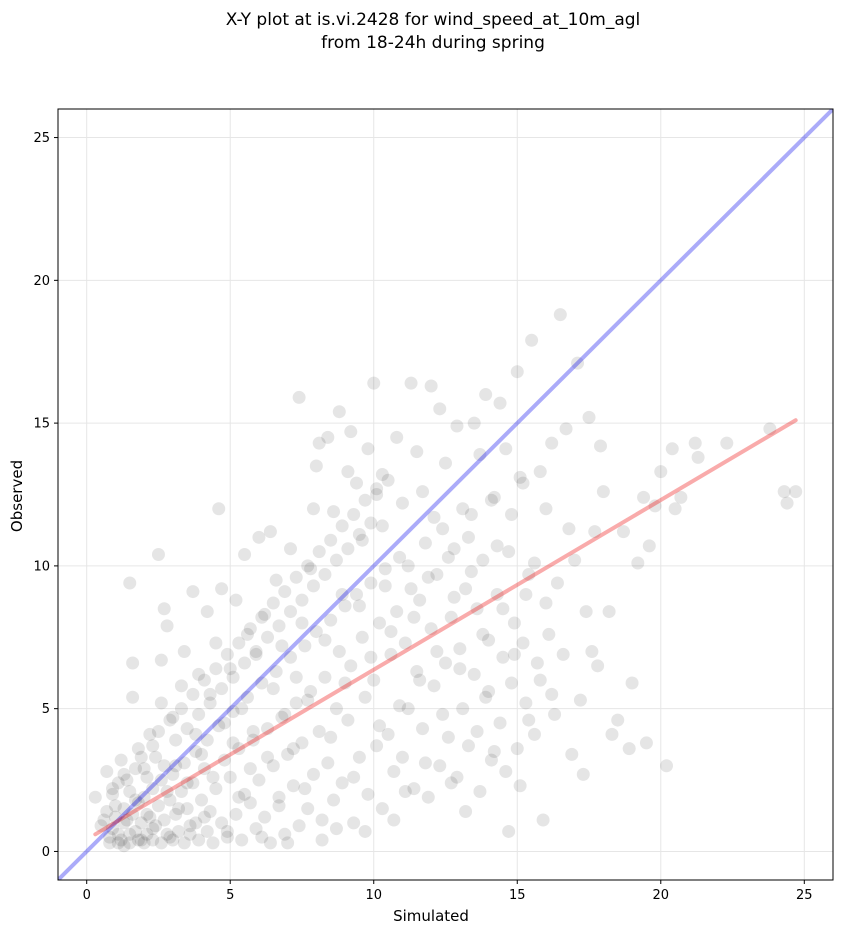 This screenshot has height=934, width=843. I want to click on y-axis-label: Observed, so click(17, 496).